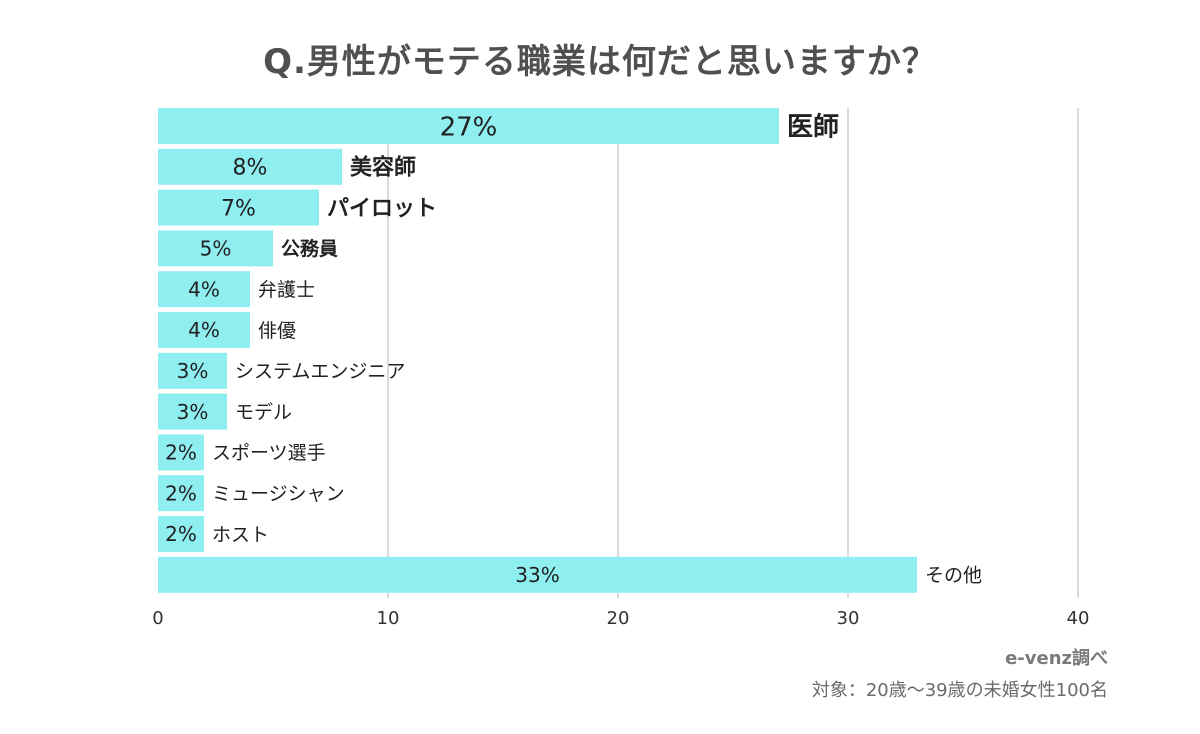  I want to click on x-tick-label: 10, so click(388, 618).